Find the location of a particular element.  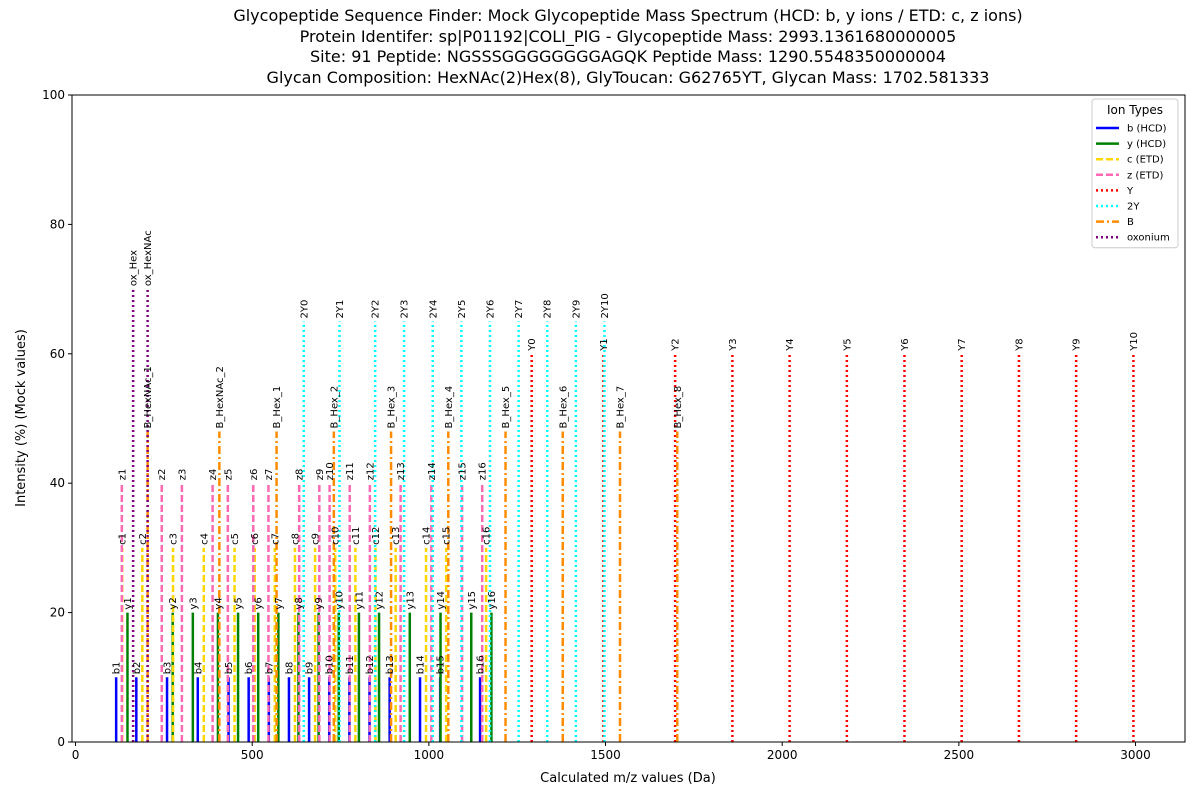

peak-label-b4: b4 is located at coordinates (198, 668).